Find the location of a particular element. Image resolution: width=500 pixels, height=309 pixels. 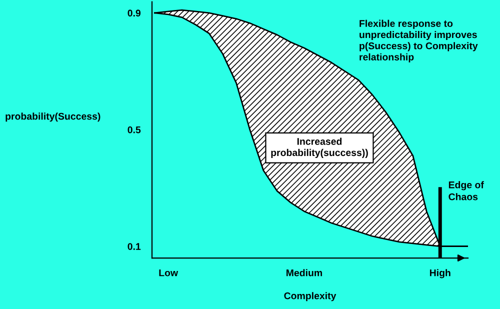

annotation: Increased probability(success)) is located at coordinates (319, 148).